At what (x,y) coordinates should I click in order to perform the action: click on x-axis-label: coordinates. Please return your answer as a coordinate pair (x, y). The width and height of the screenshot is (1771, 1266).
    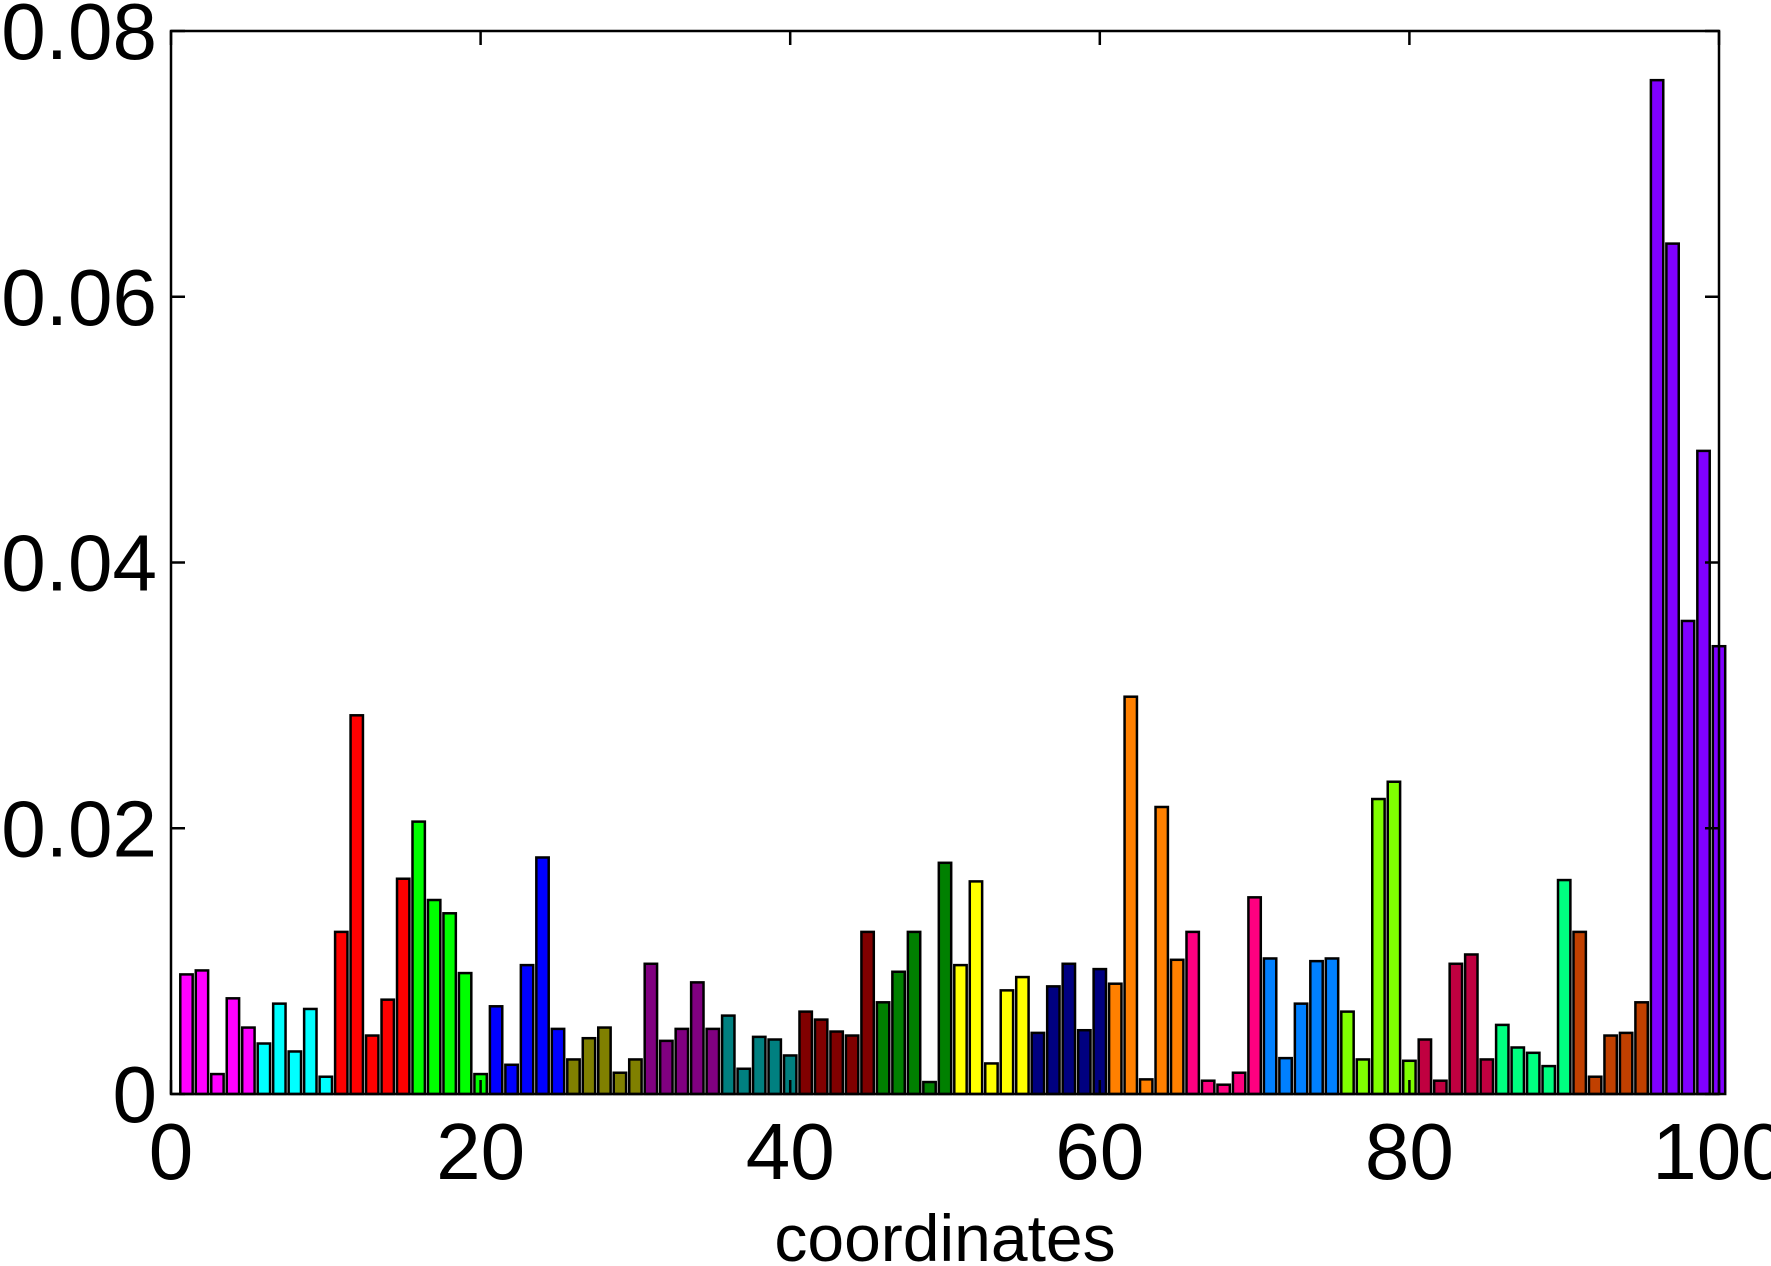
    Looking at the image, I should click on (944, 1233).